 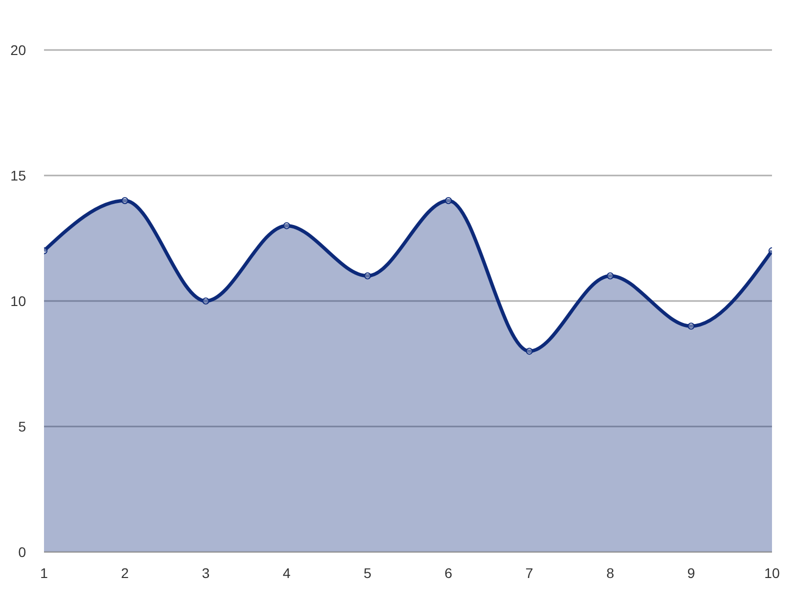 What do you see at coordinates (22, 426) in the screenshot?
I see `y-tick-label: 5` at bounding box center [22, 426].